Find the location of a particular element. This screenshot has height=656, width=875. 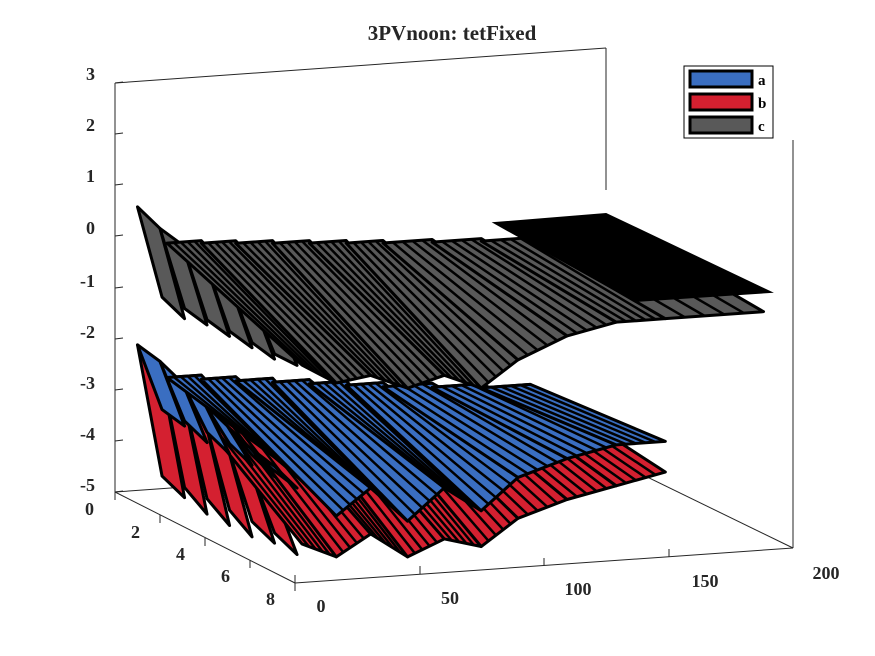

x-tick-label: 0 is located at coordinates (321, 606).